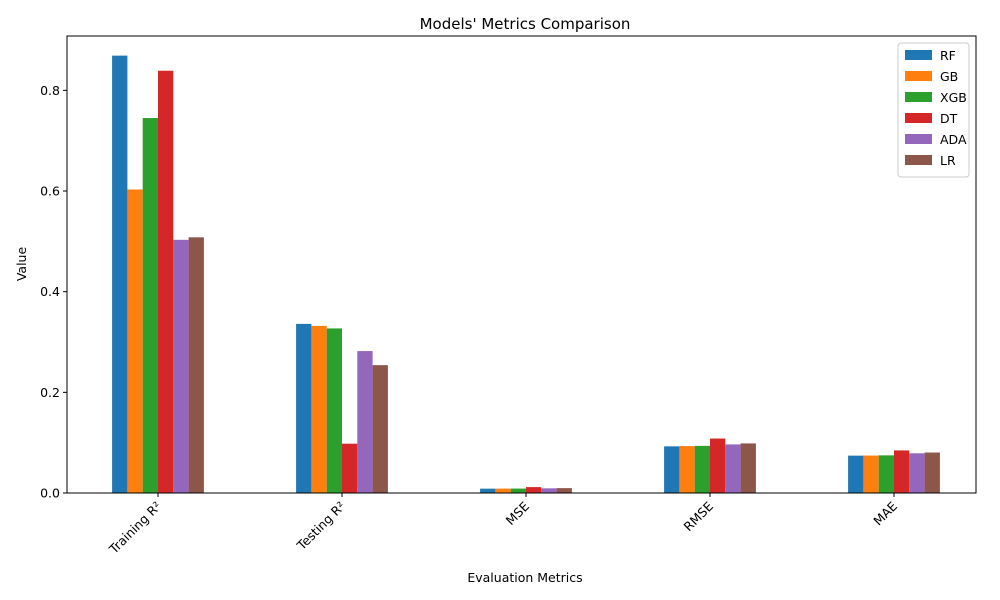 This screenshot has width=1000, height=600. I want to click on legend-label-xgb: XGB, so click(953, 97).